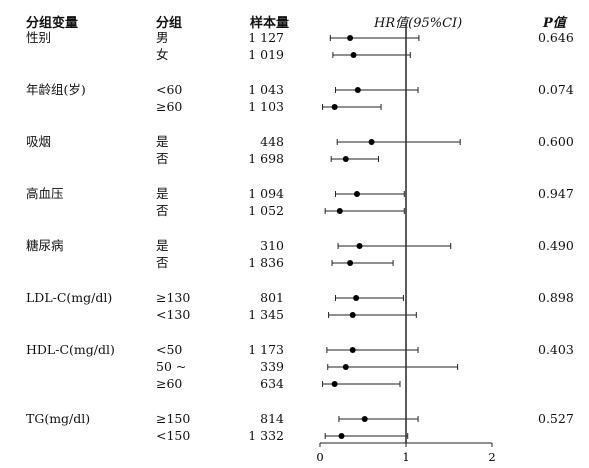 The width and height of the screenshot is (589, 468). What do you see at coordinates (272, 383) in the screenshot?
I see `sample-size: 634` at bounding box center [272, 383].